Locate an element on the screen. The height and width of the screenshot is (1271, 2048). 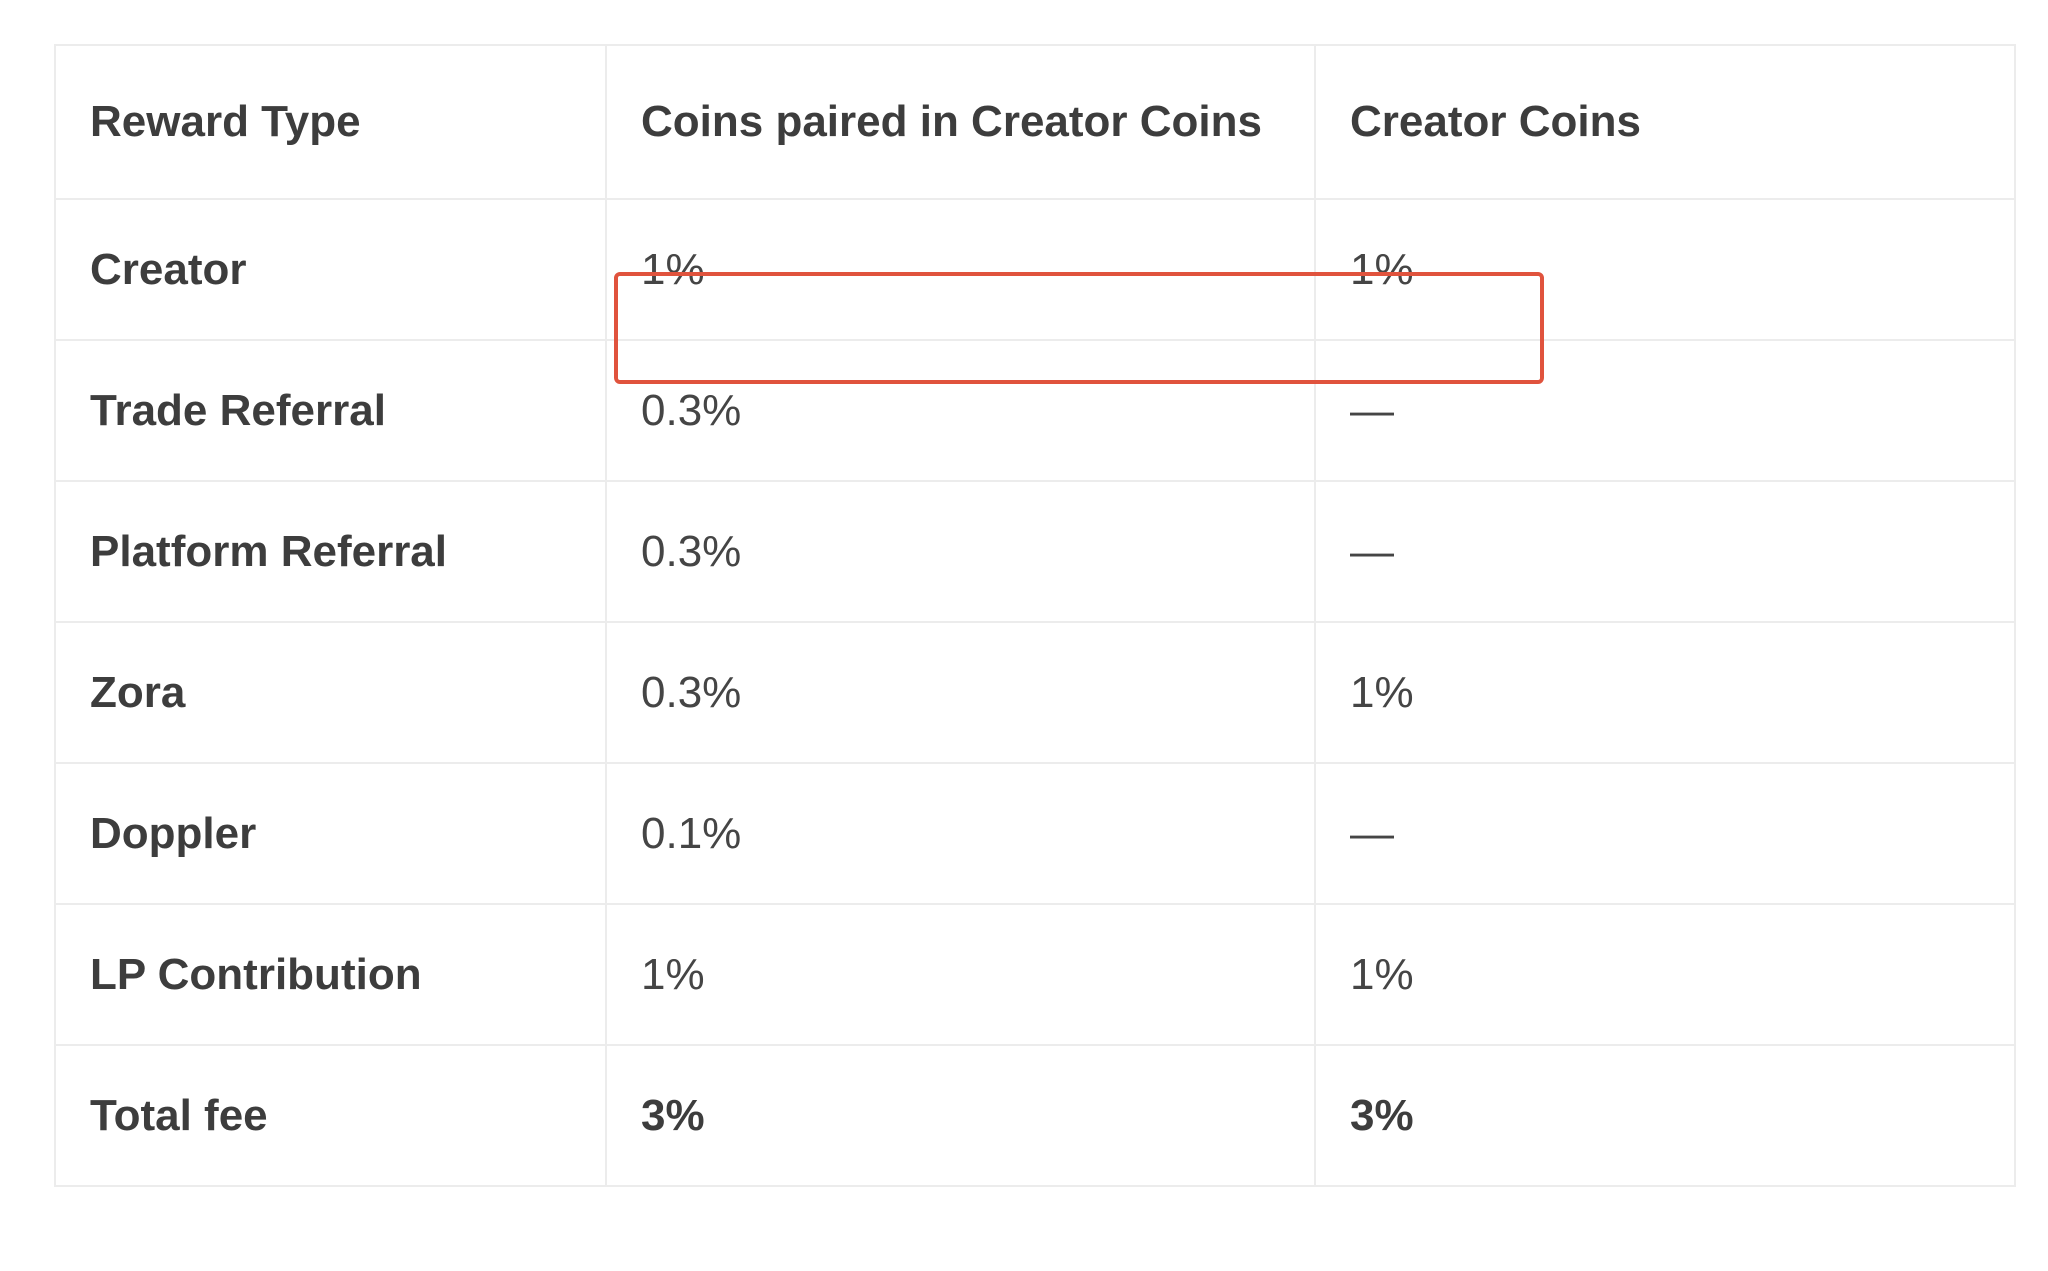
table-row-total: Total fee 3% 3% is located at coordinates (1035, 1115).